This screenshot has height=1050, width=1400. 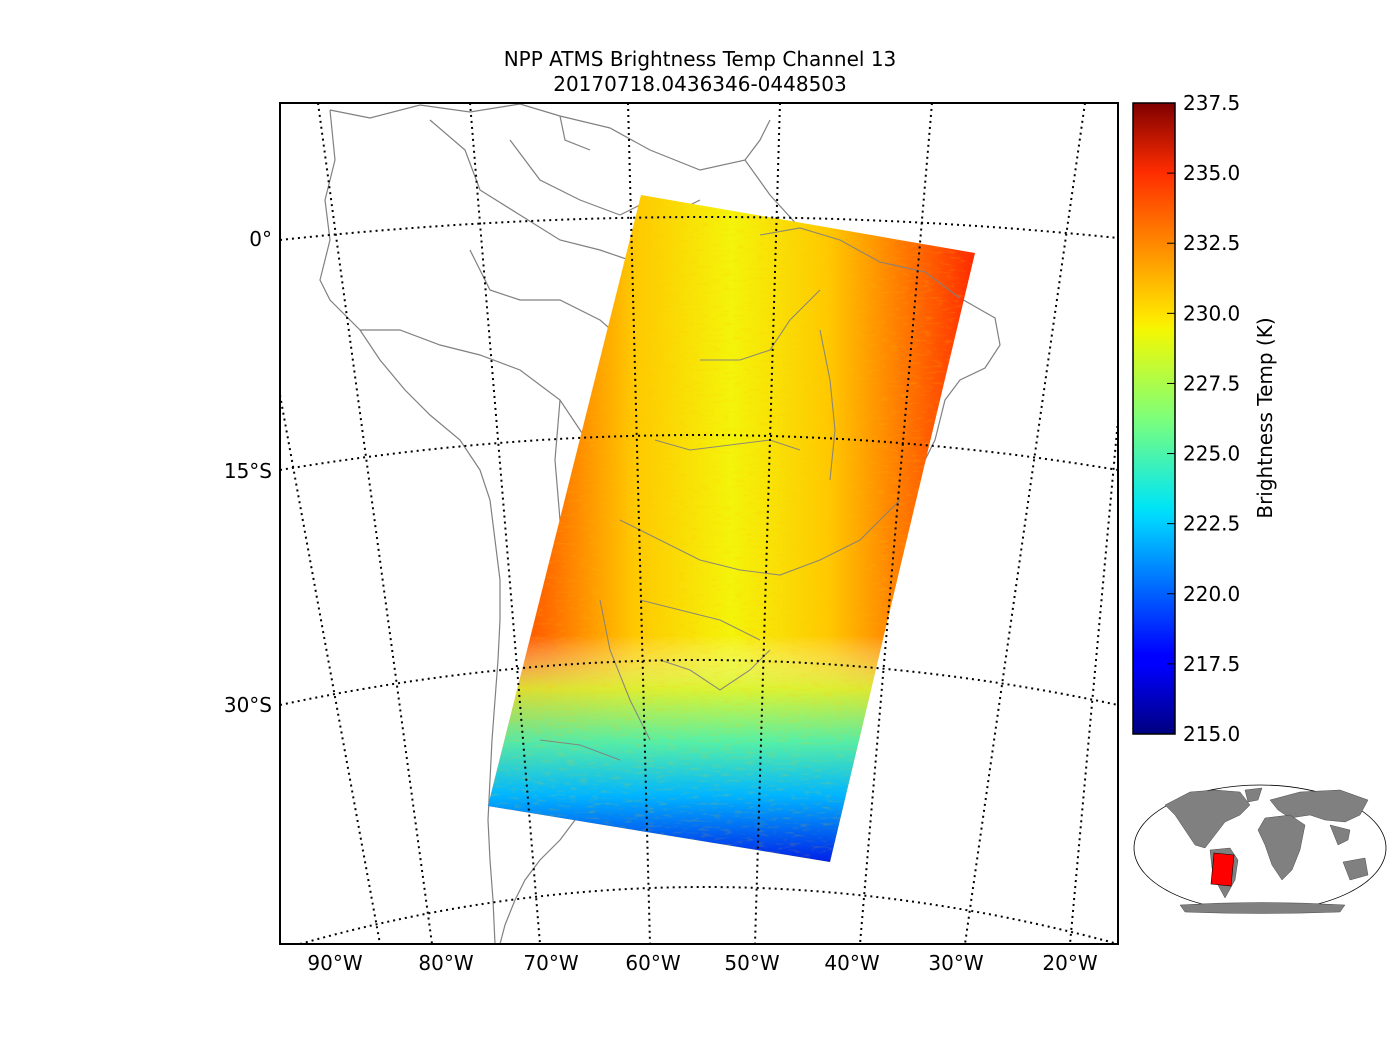 What do you see at coordinates (1211, 664) in the screenshot?
I see `colorbar-tick-label: 217.5` at bounding box center [1211, 664].